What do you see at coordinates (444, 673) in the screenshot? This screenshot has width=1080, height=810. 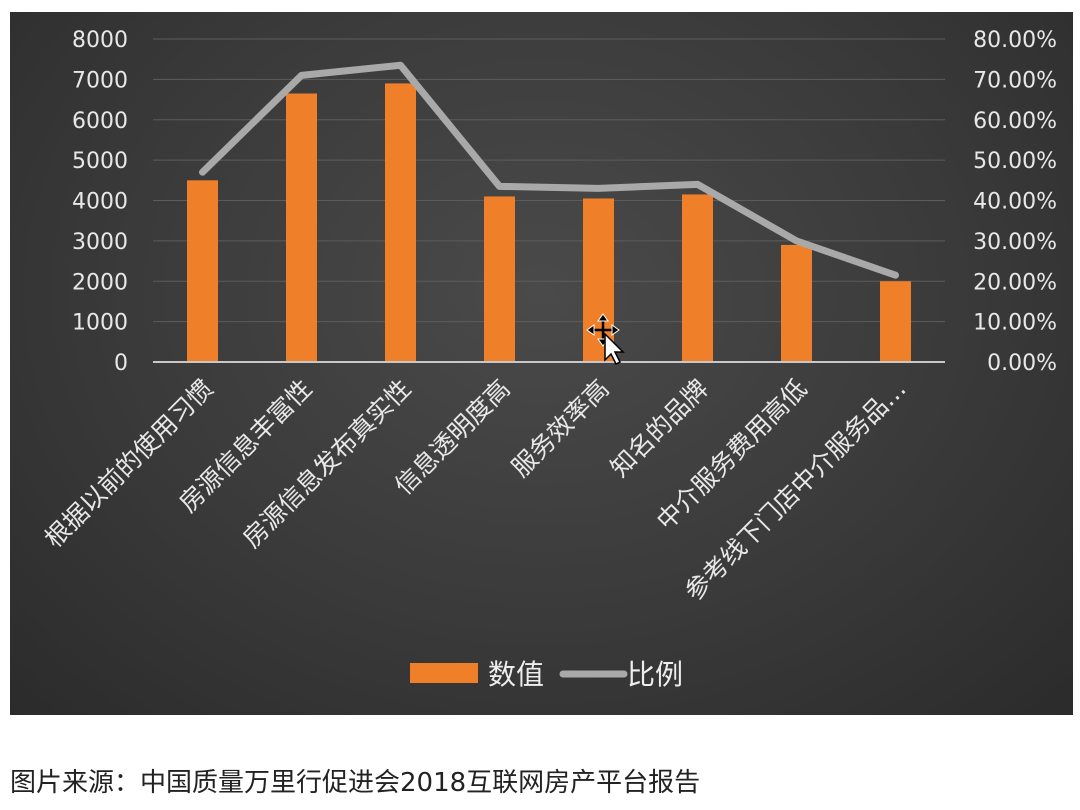 I see `legend-bar-swatch` at bounding box center [444, 673].